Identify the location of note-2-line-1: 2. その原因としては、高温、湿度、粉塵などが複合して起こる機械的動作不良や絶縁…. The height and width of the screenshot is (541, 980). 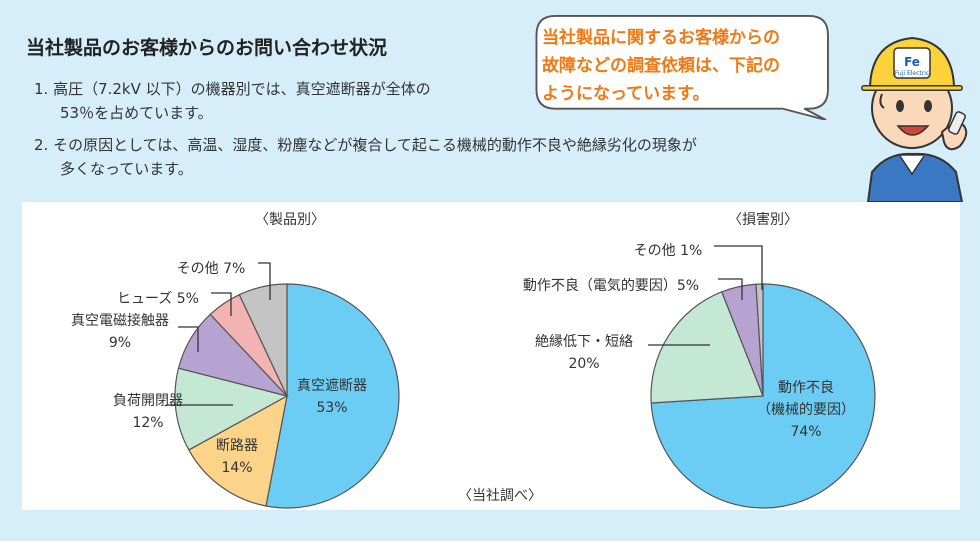
(365, 145).